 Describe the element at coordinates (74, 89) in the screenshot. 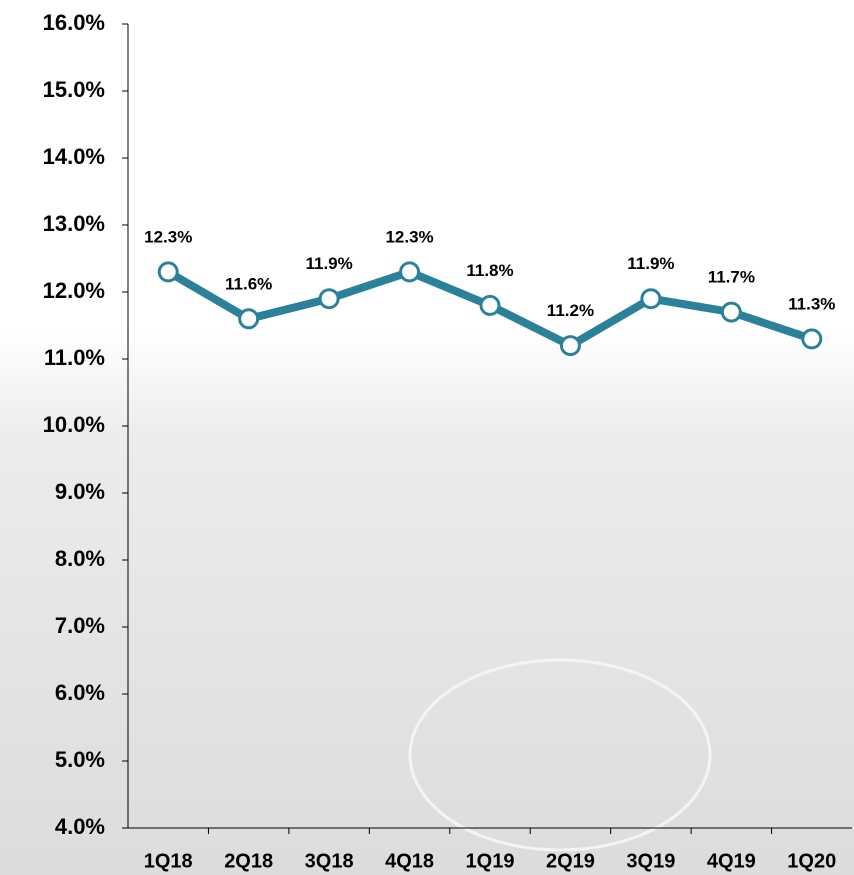

I see `y-tick-label: 15.0%` at that location.